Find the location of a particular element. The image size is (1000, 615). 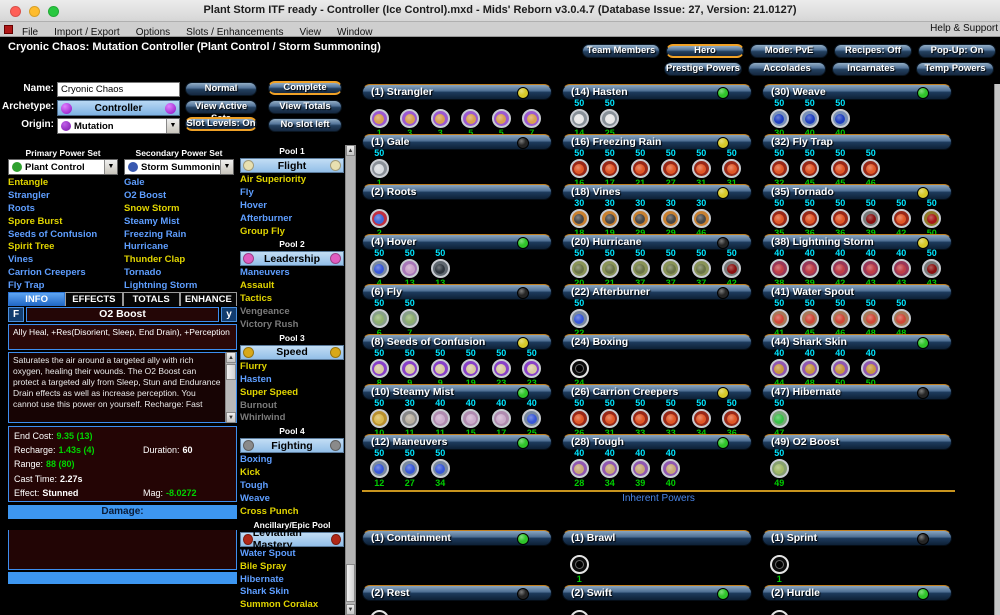

menu-item-file: File is located at coordinates (30, 32).